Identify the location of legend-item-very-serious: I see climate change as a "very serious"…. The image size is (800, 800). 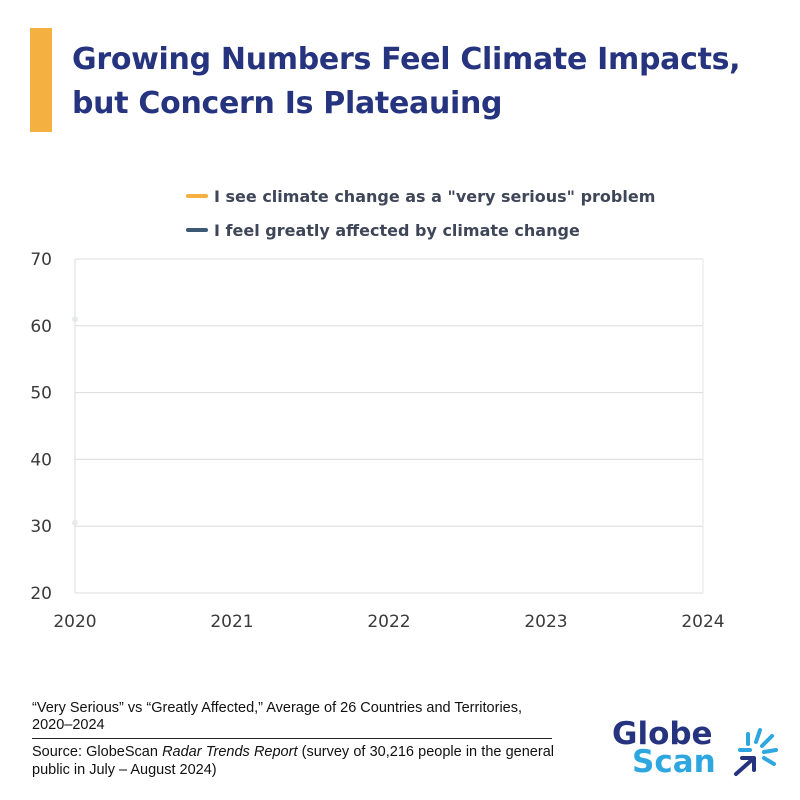
(420, 197).